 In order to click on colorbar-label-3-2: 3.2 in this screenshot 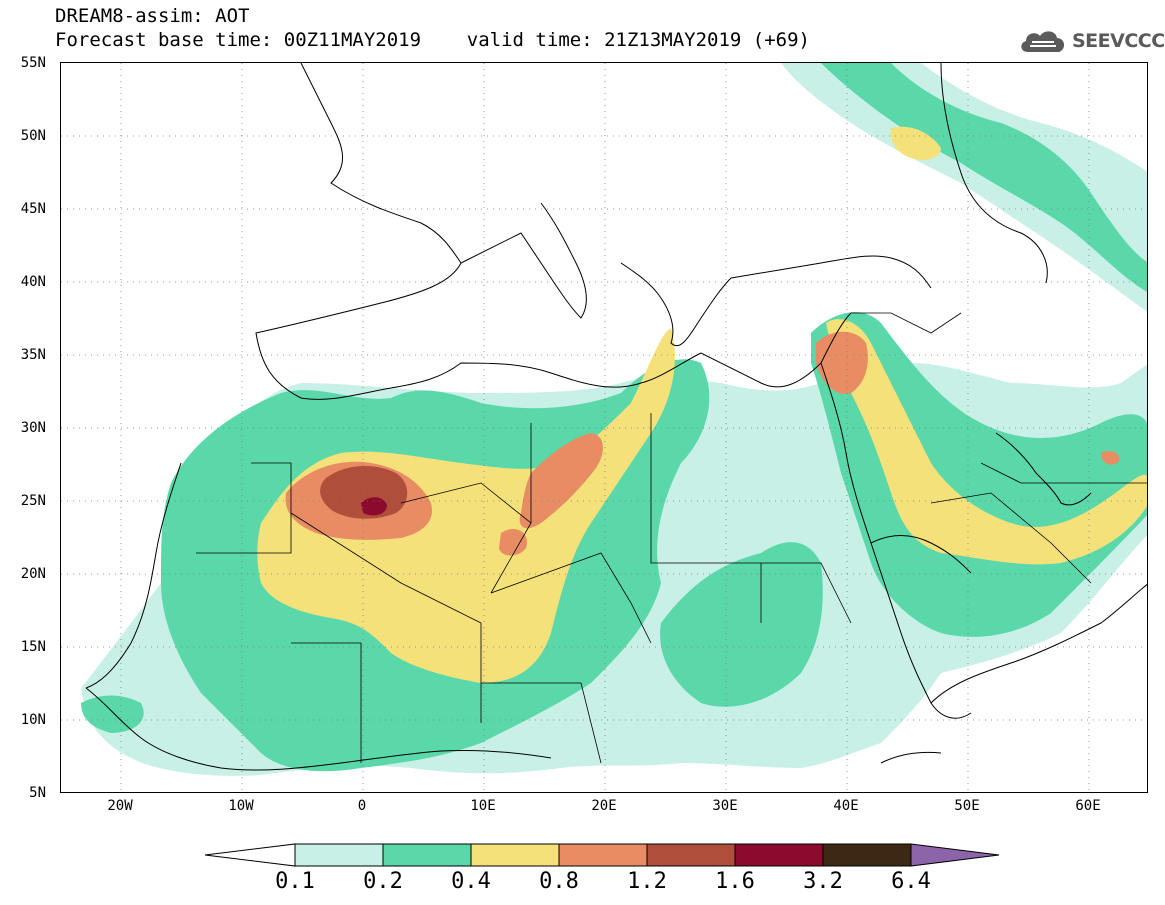, I will do `click(823, 881)`.